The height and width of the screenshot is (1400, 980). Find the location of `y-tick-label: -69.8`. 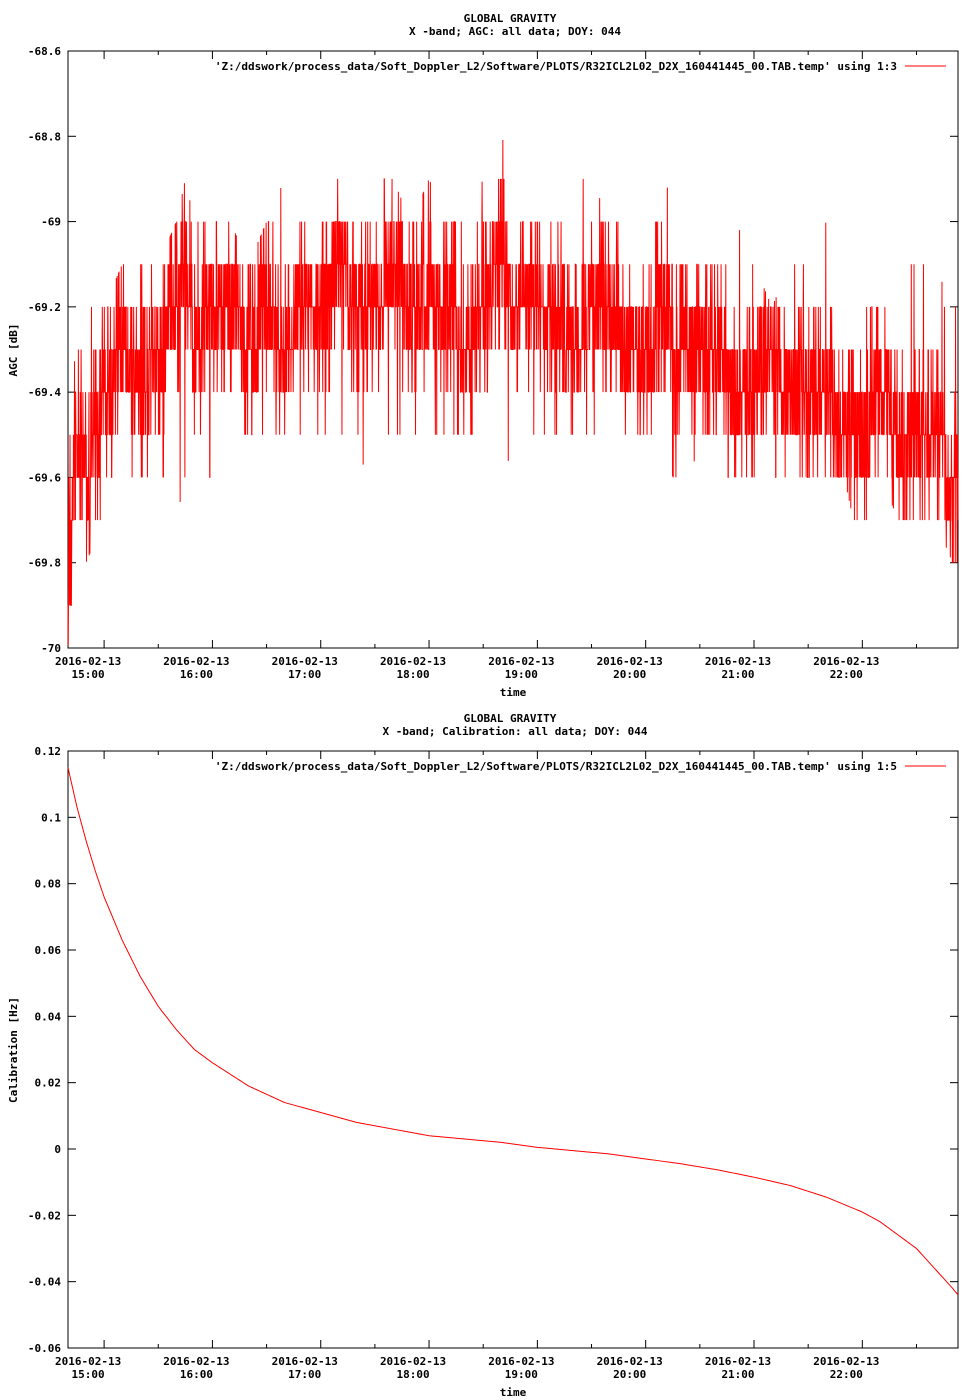

y-tick-label: -69.8 is located at coordinates (44, 563).